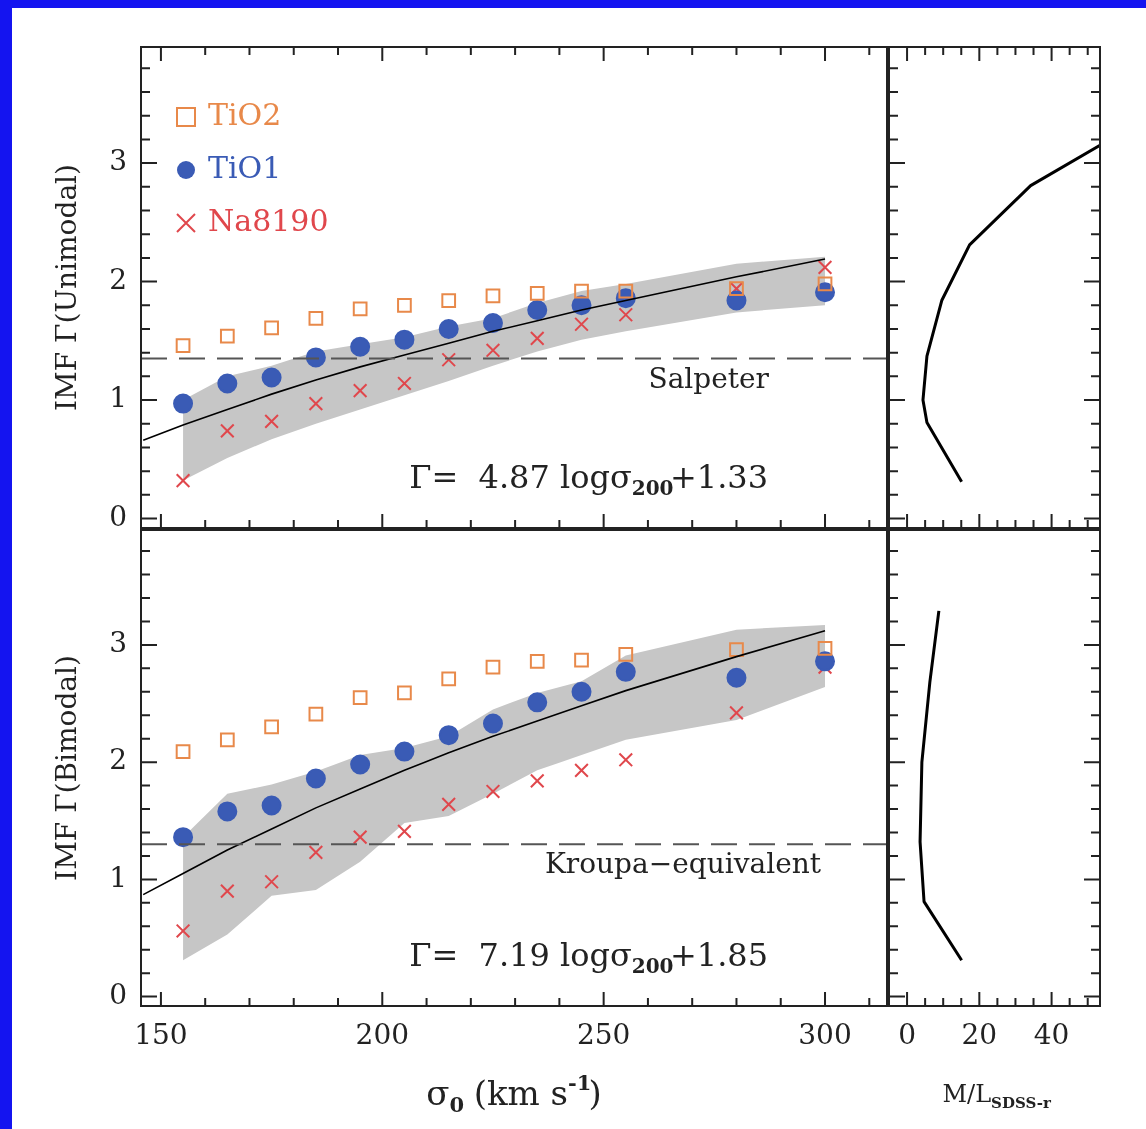 This screenshot has height=1129, width=1146. Describe the element at coordinates (979, 1035) in the screenshot. I see `x-tick-label: 20` at that location.